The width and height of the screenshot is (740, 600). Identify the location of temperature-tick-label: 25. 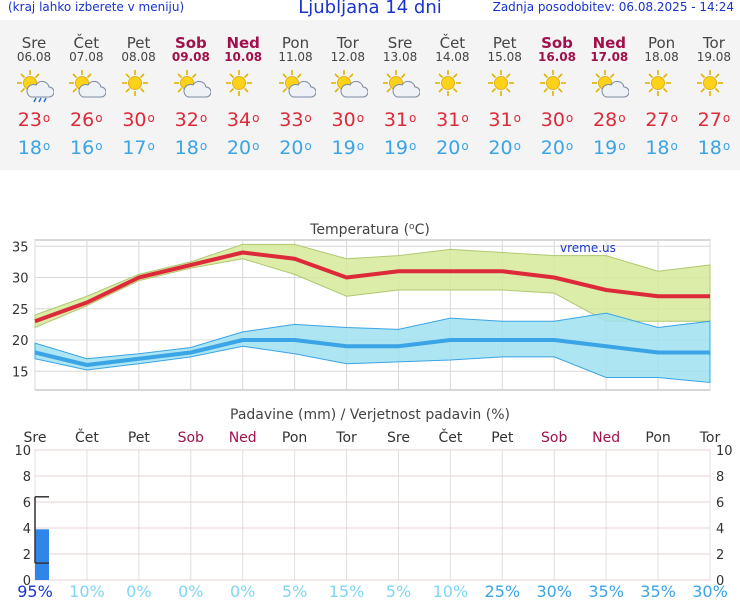
(20, 310).